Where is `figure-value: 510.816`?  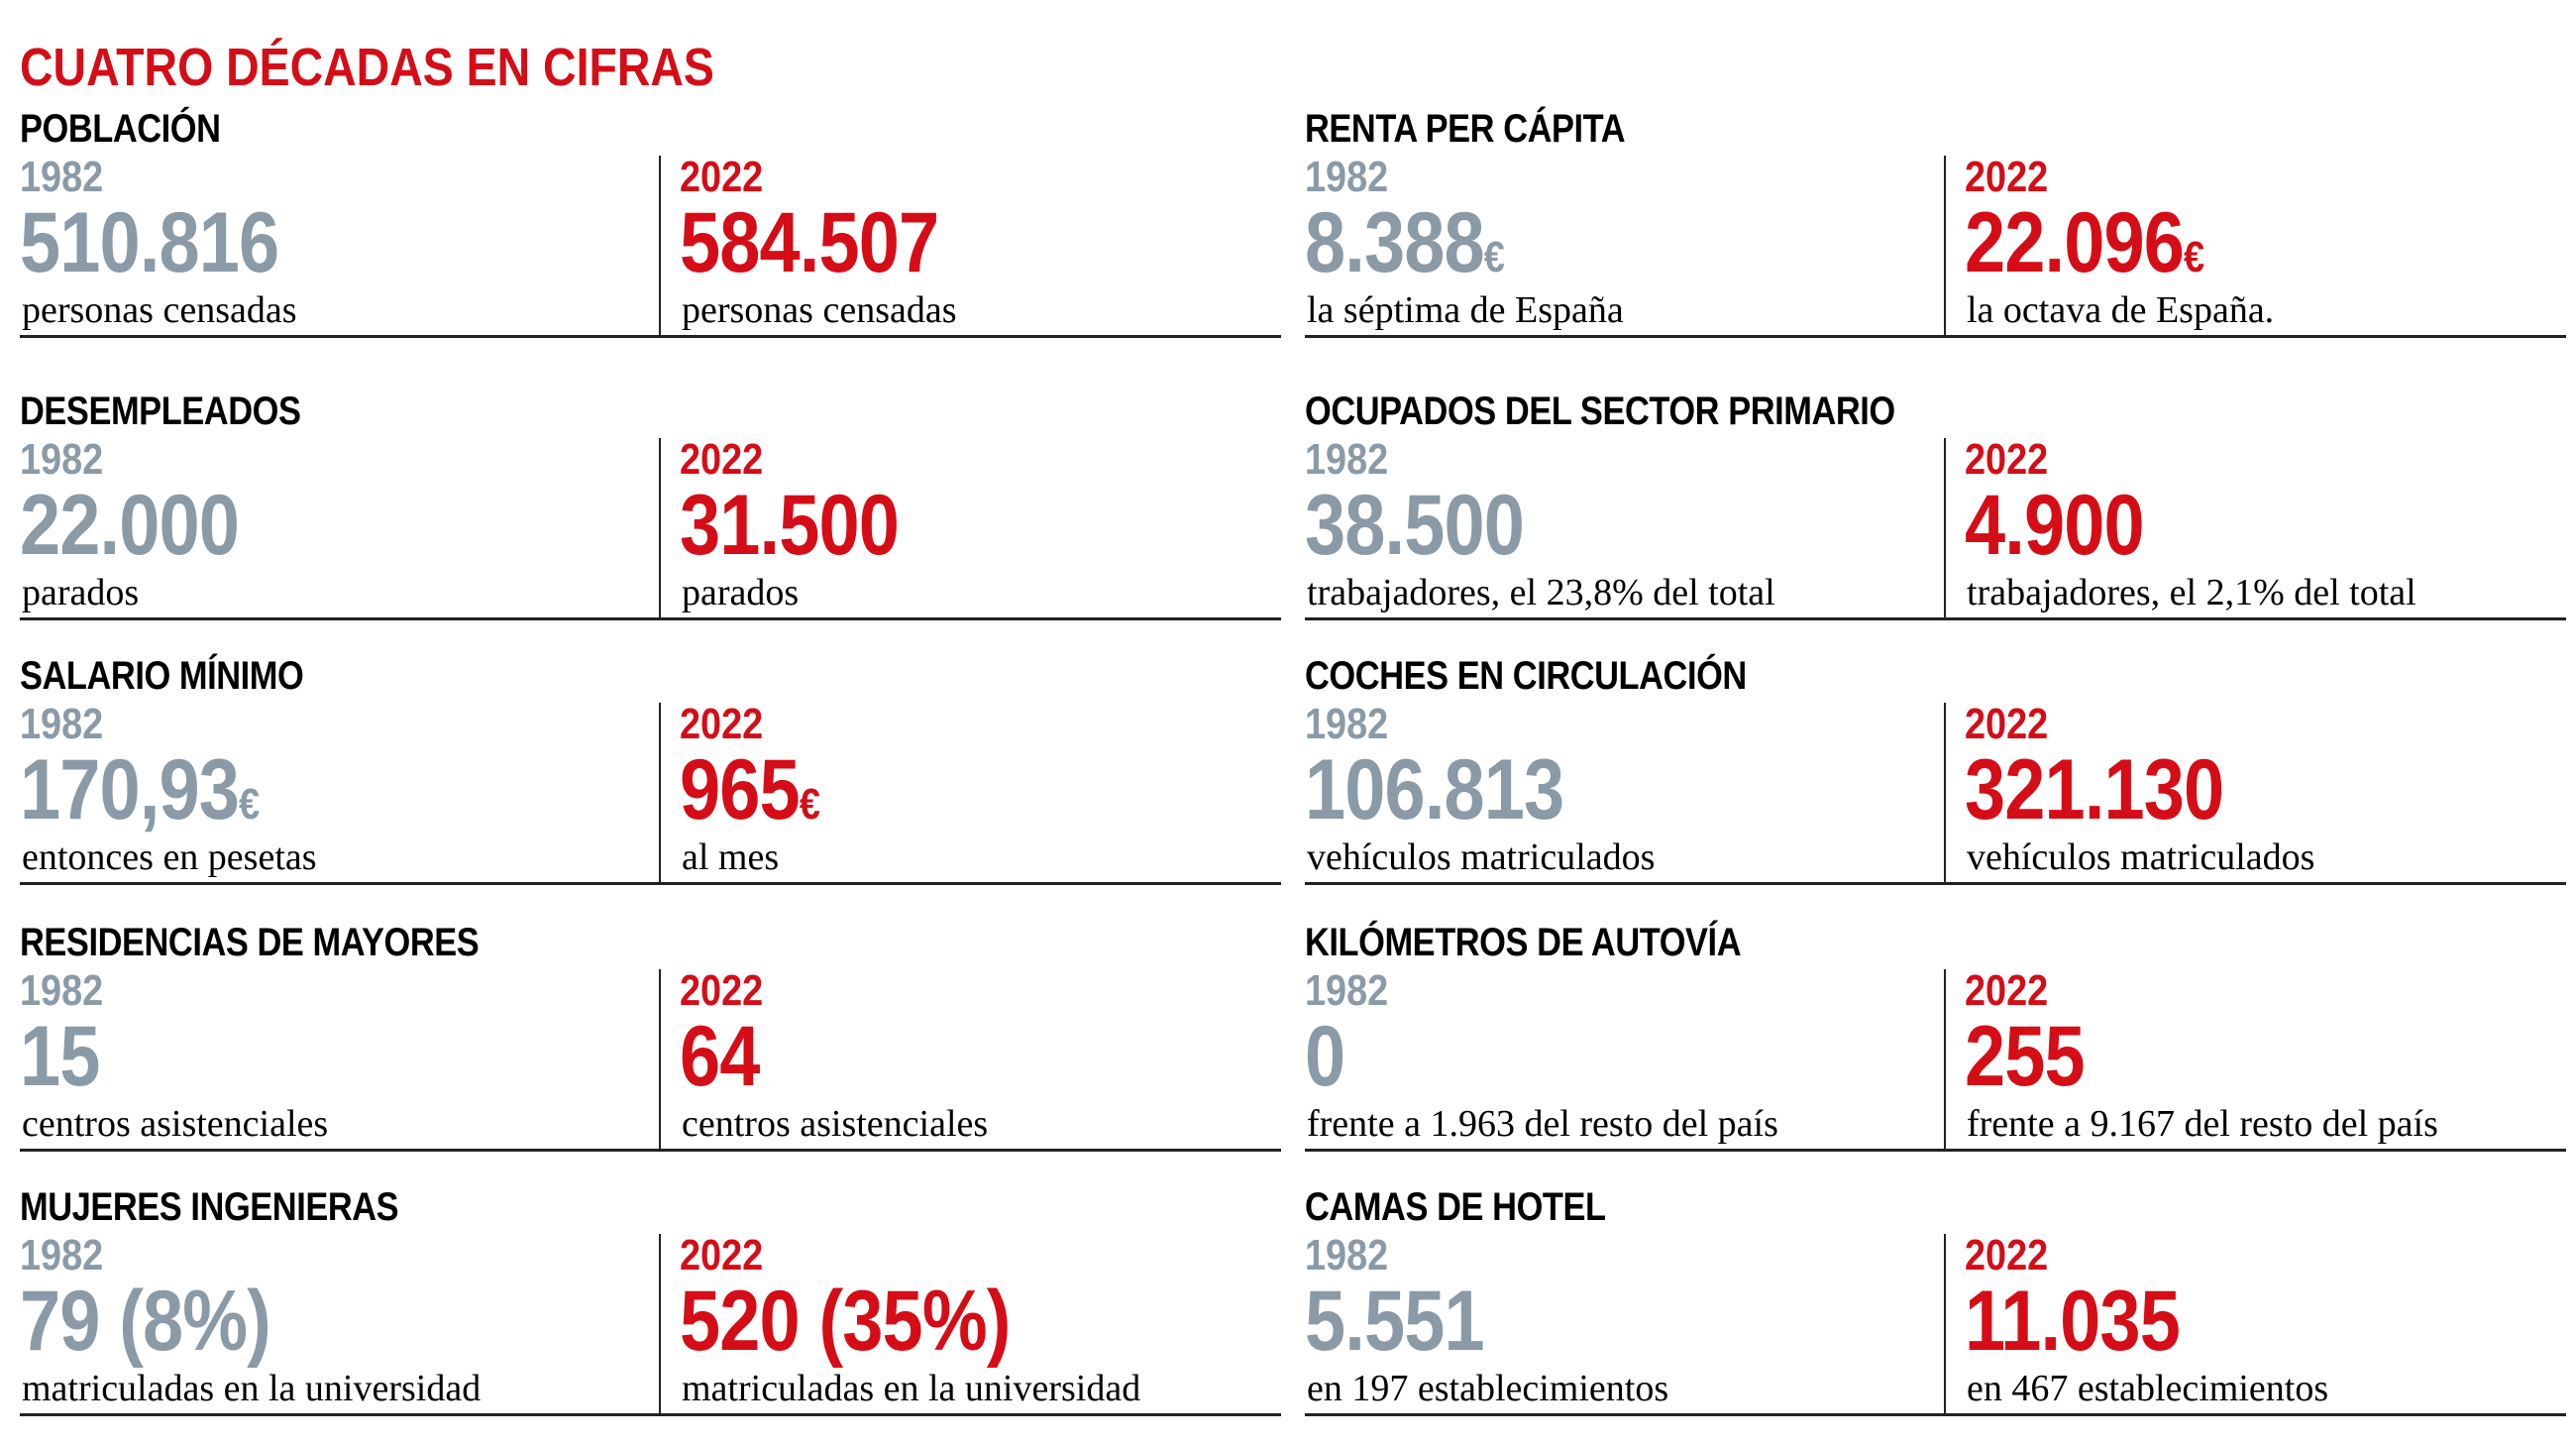
figure-value: 510.816 is located at coordinates (150, 242).